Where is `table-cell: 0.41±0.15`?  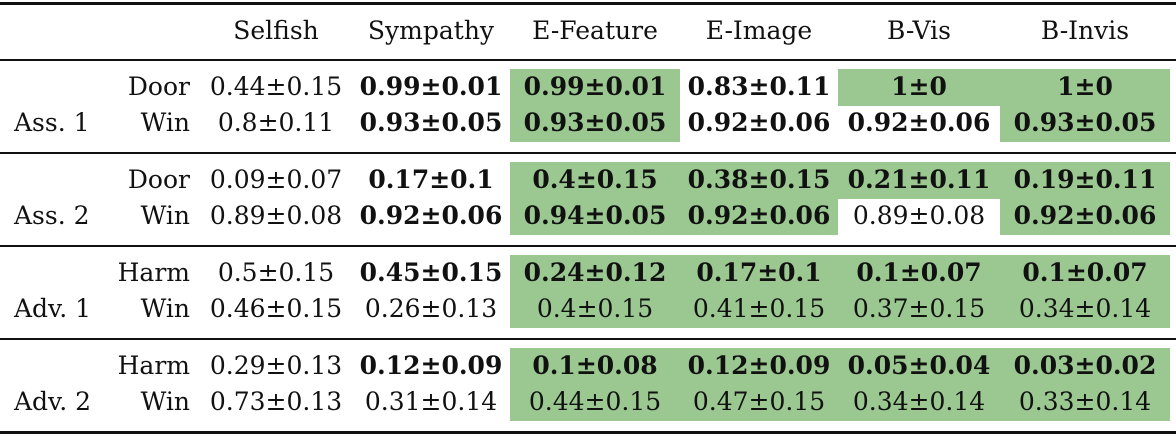
table-cell: 0.41±0.15 is located at coordinates (759, 308).